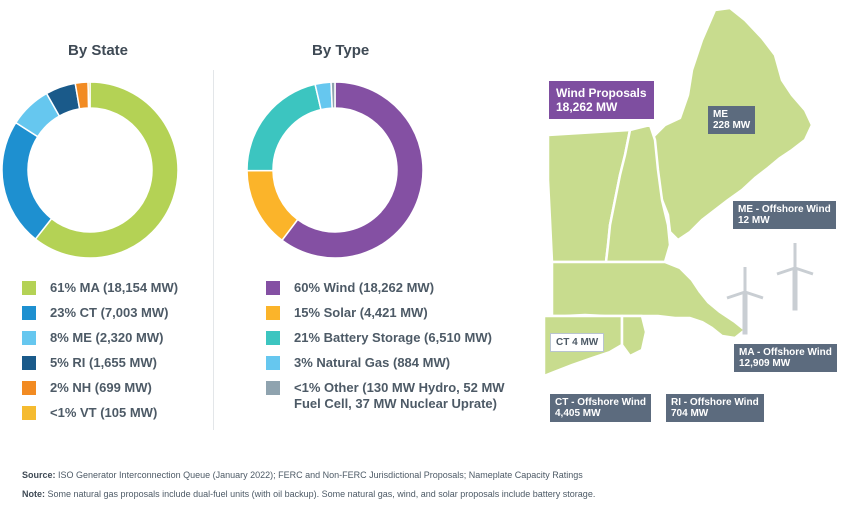 This screenshot has height=517, width=850. I want to click on slice-ma, so click(106, 170).